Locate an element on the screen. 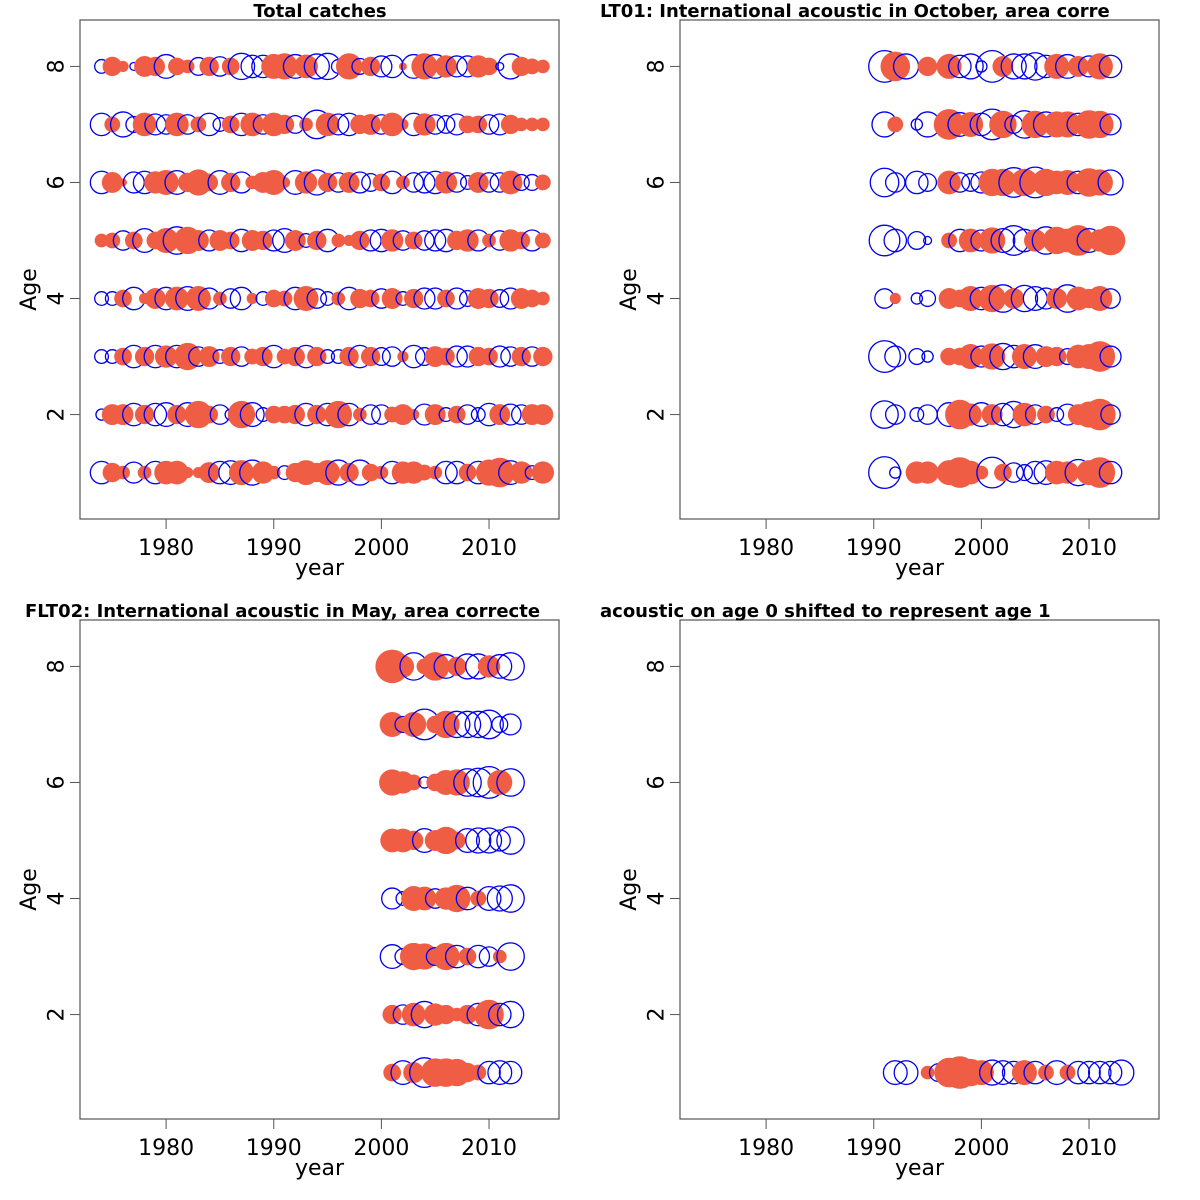  y-axis-label: Age is located at coordinates (29, 889).